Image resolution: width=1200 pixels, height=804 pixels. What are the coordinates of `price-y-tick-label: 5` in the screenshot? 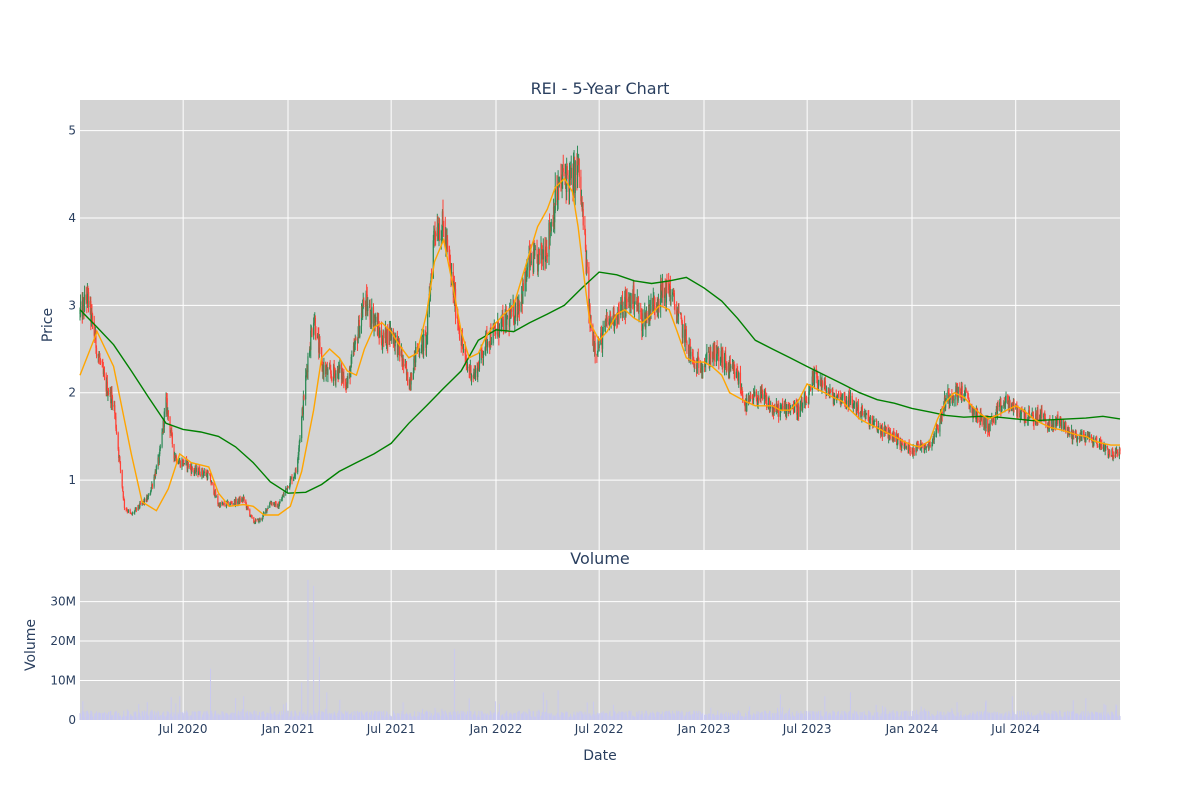 It's located at (72, 131).